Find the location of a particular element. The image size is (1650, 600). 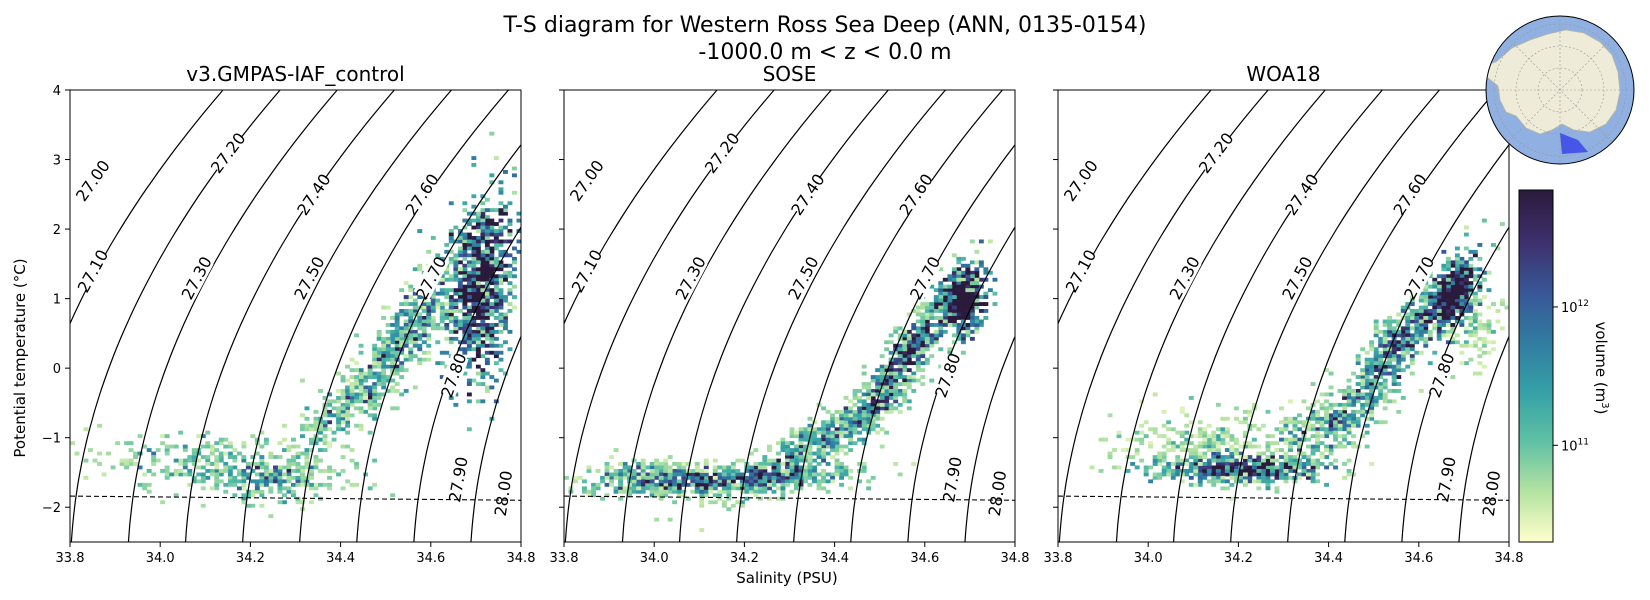

density-contour is located at coordinates (233, 316).